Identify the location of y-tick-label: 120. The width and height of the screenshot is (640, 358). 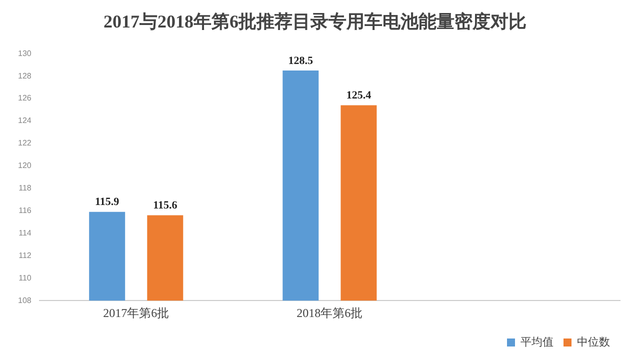
(25, 165).